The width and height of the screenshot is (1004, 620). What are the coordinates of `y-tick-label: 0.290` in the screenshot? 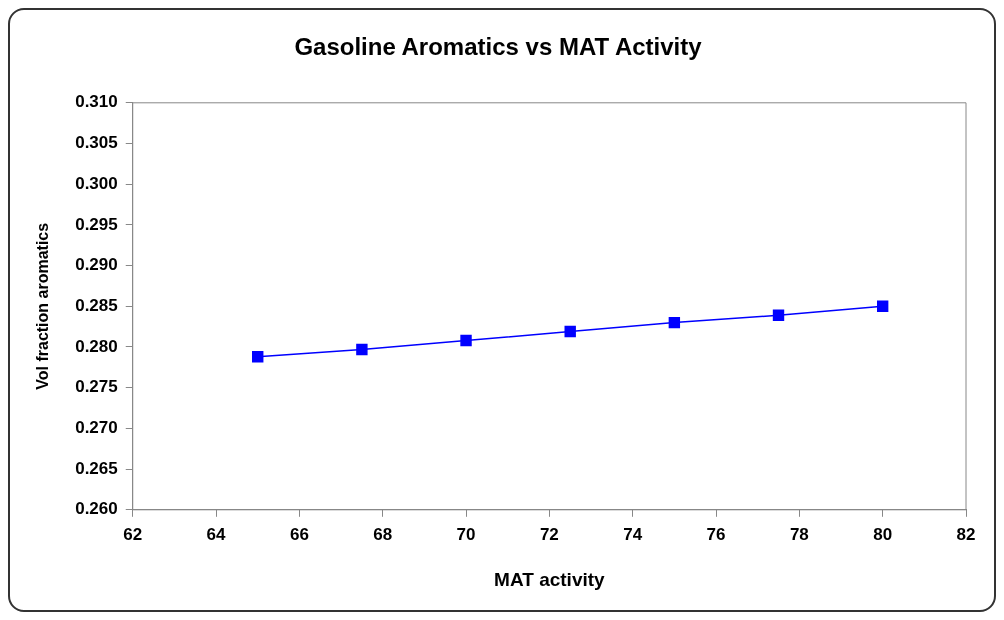 It's located at (96, 265).